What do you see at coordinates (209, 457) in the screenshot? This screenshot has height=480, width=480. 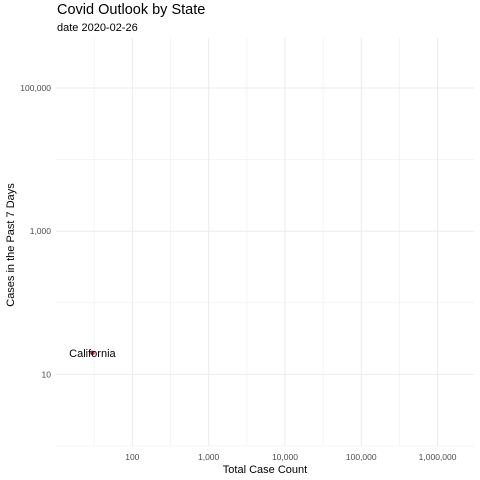 I see `x-tick-label-1: 1,000` at bounding box center [209, 457].